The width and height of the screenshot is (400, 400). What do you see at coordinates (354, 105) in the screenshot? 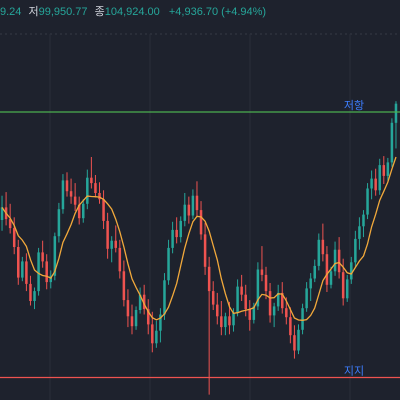
I see `resistance-label: 저항` at bounding box center [354, 105].